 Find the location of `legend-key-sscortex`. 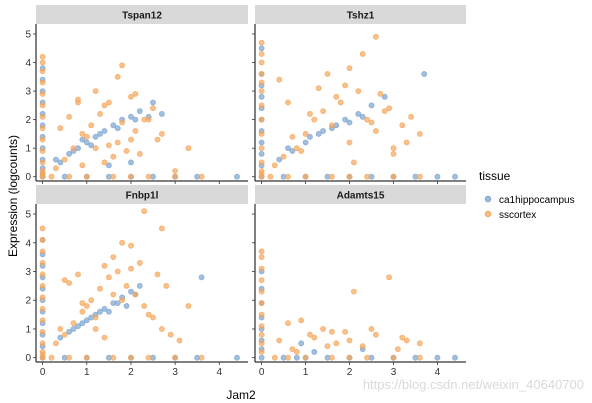

legend-key-sscortex is located at coordinates (488, 214).